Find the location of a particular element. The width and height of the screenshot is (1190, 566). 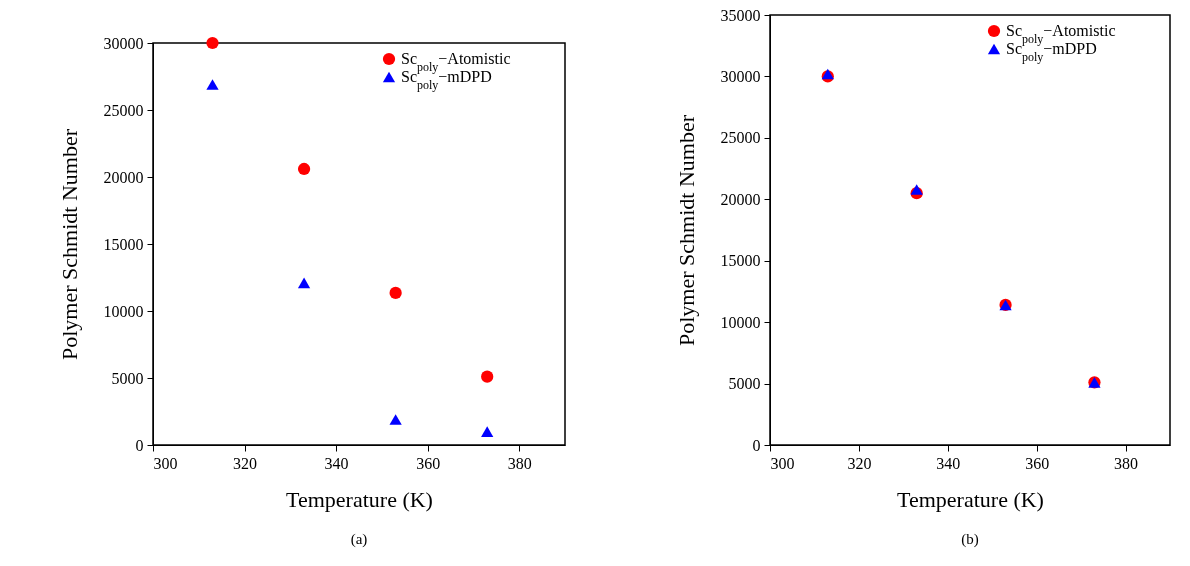

y-tick-label: 35000 is located at coordinates (740, 15).